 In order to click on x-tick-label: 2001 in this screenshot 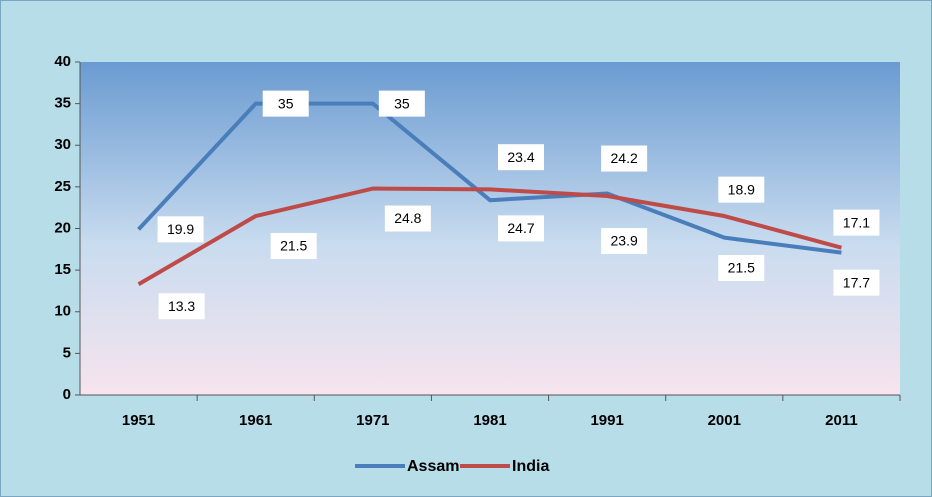, I will do `click(724, 420)`.